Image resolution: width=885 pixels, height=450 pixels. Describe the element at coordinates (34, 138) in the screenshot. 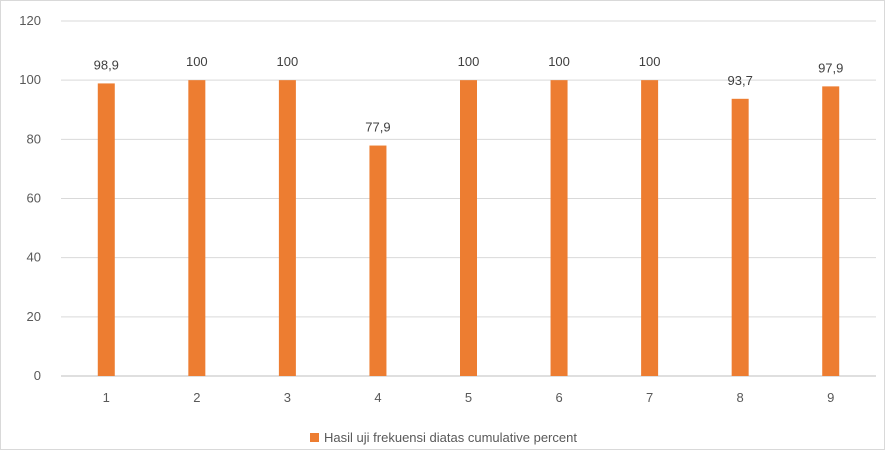

I see `y-tick-label: 80` at that location.